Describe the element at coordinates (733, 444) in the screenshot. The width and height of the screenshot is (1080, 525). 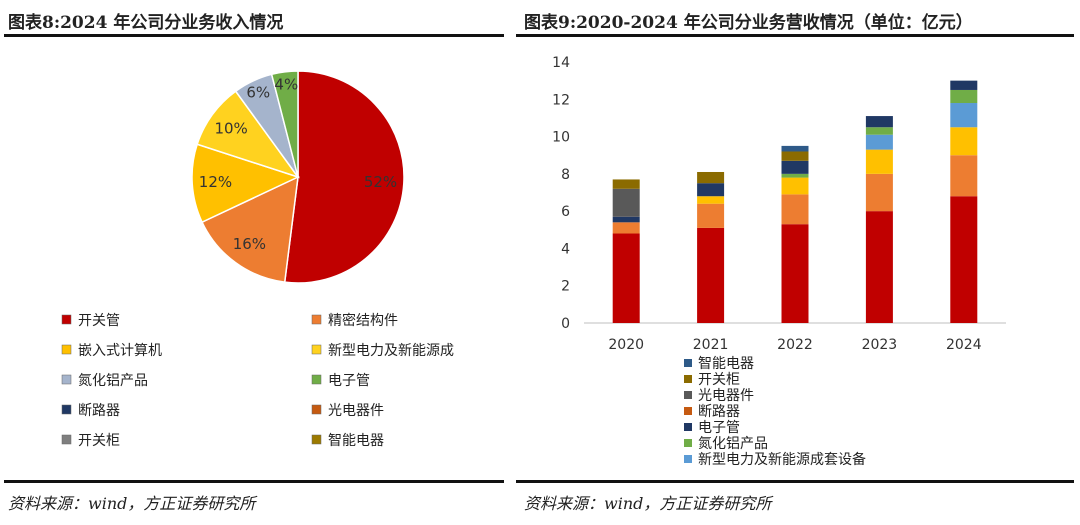
I see `bar-legend-label-5: 氮化铝产品` at that location.